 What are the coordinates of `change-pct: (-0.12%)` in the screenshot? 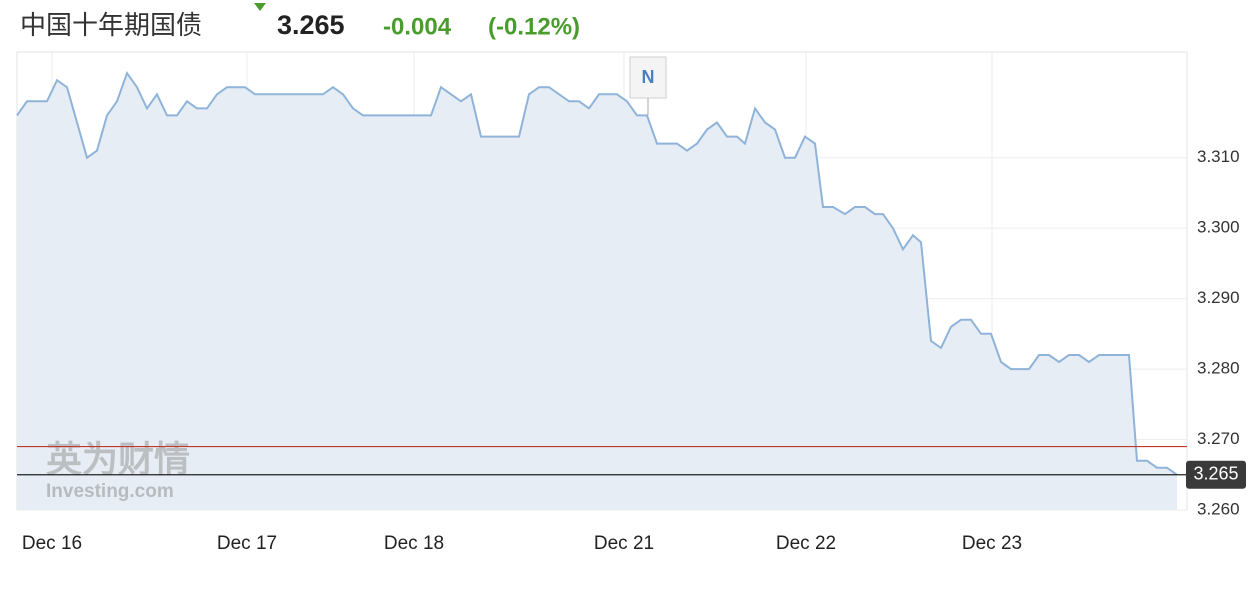 It's located at (534, 26).